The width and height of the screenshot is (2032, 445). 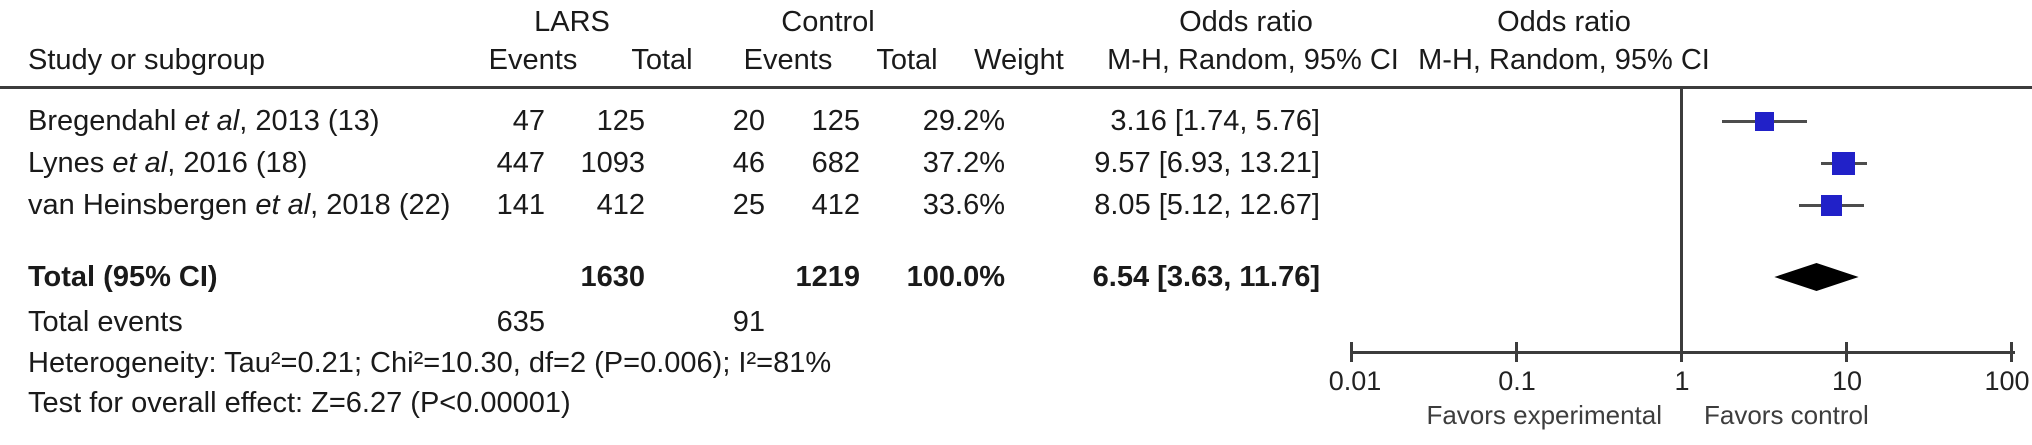 I want to click on total-events-lars-cell: 635, so click(x=520, y=322).